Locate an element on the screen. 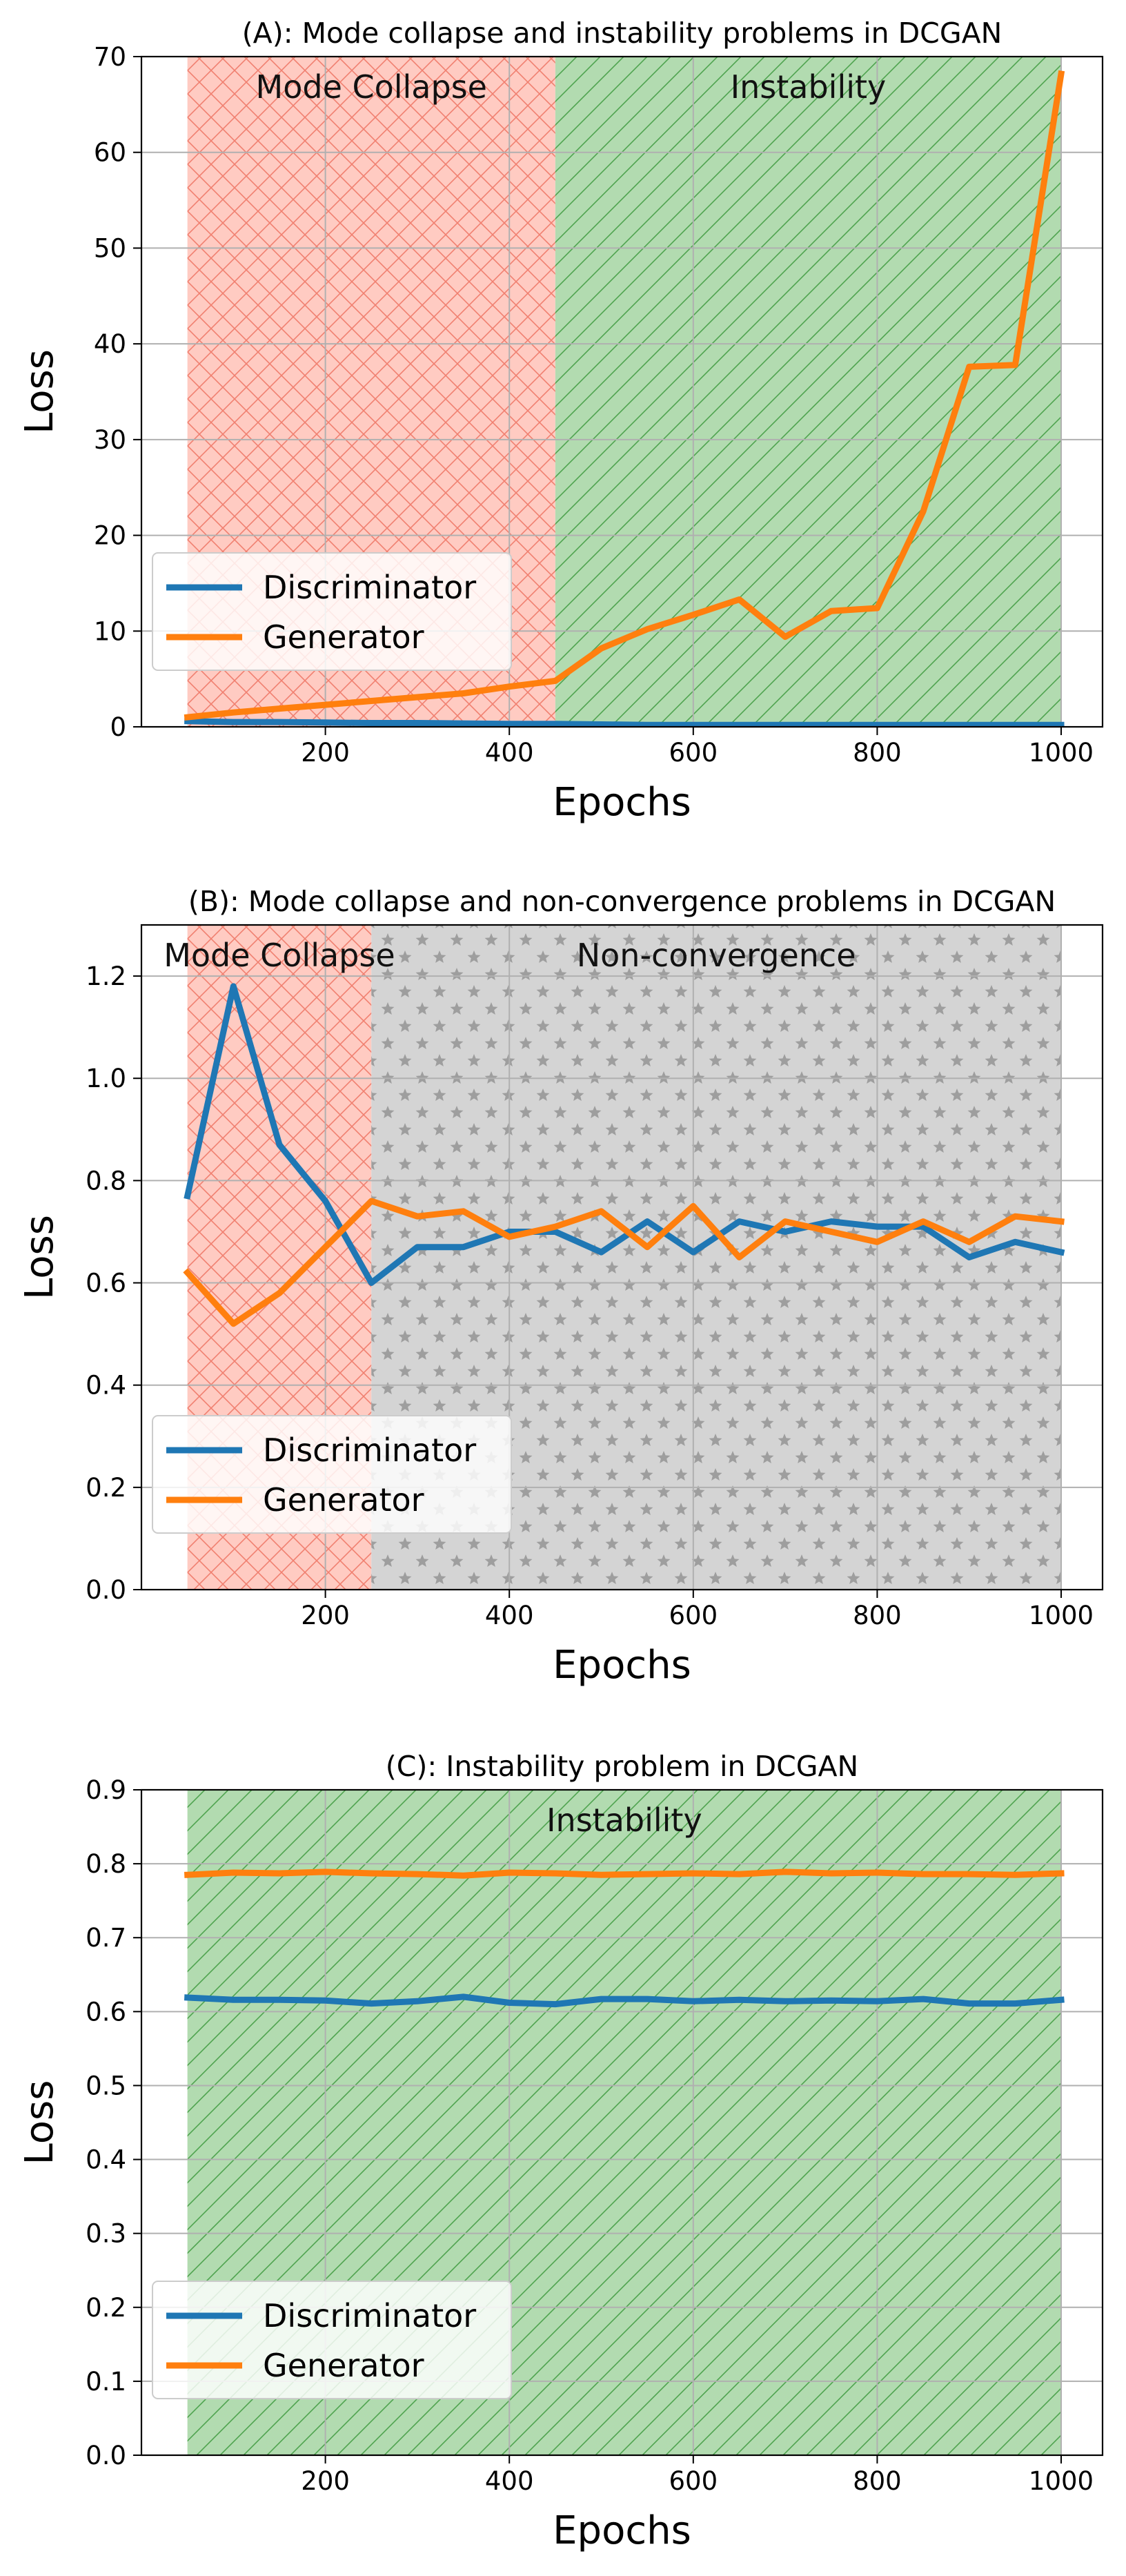  y-tick-label: 0.1 is located at coordinates (106, 2382).